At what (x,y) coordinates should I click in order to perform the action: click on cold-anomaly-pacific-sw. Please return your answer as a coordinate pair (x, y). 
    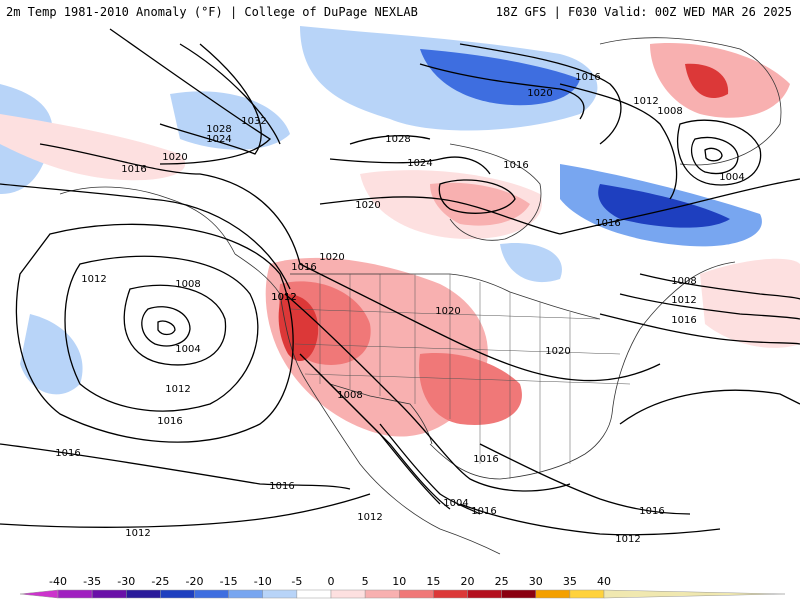
    Looking at the image, I should click on (51, 354).